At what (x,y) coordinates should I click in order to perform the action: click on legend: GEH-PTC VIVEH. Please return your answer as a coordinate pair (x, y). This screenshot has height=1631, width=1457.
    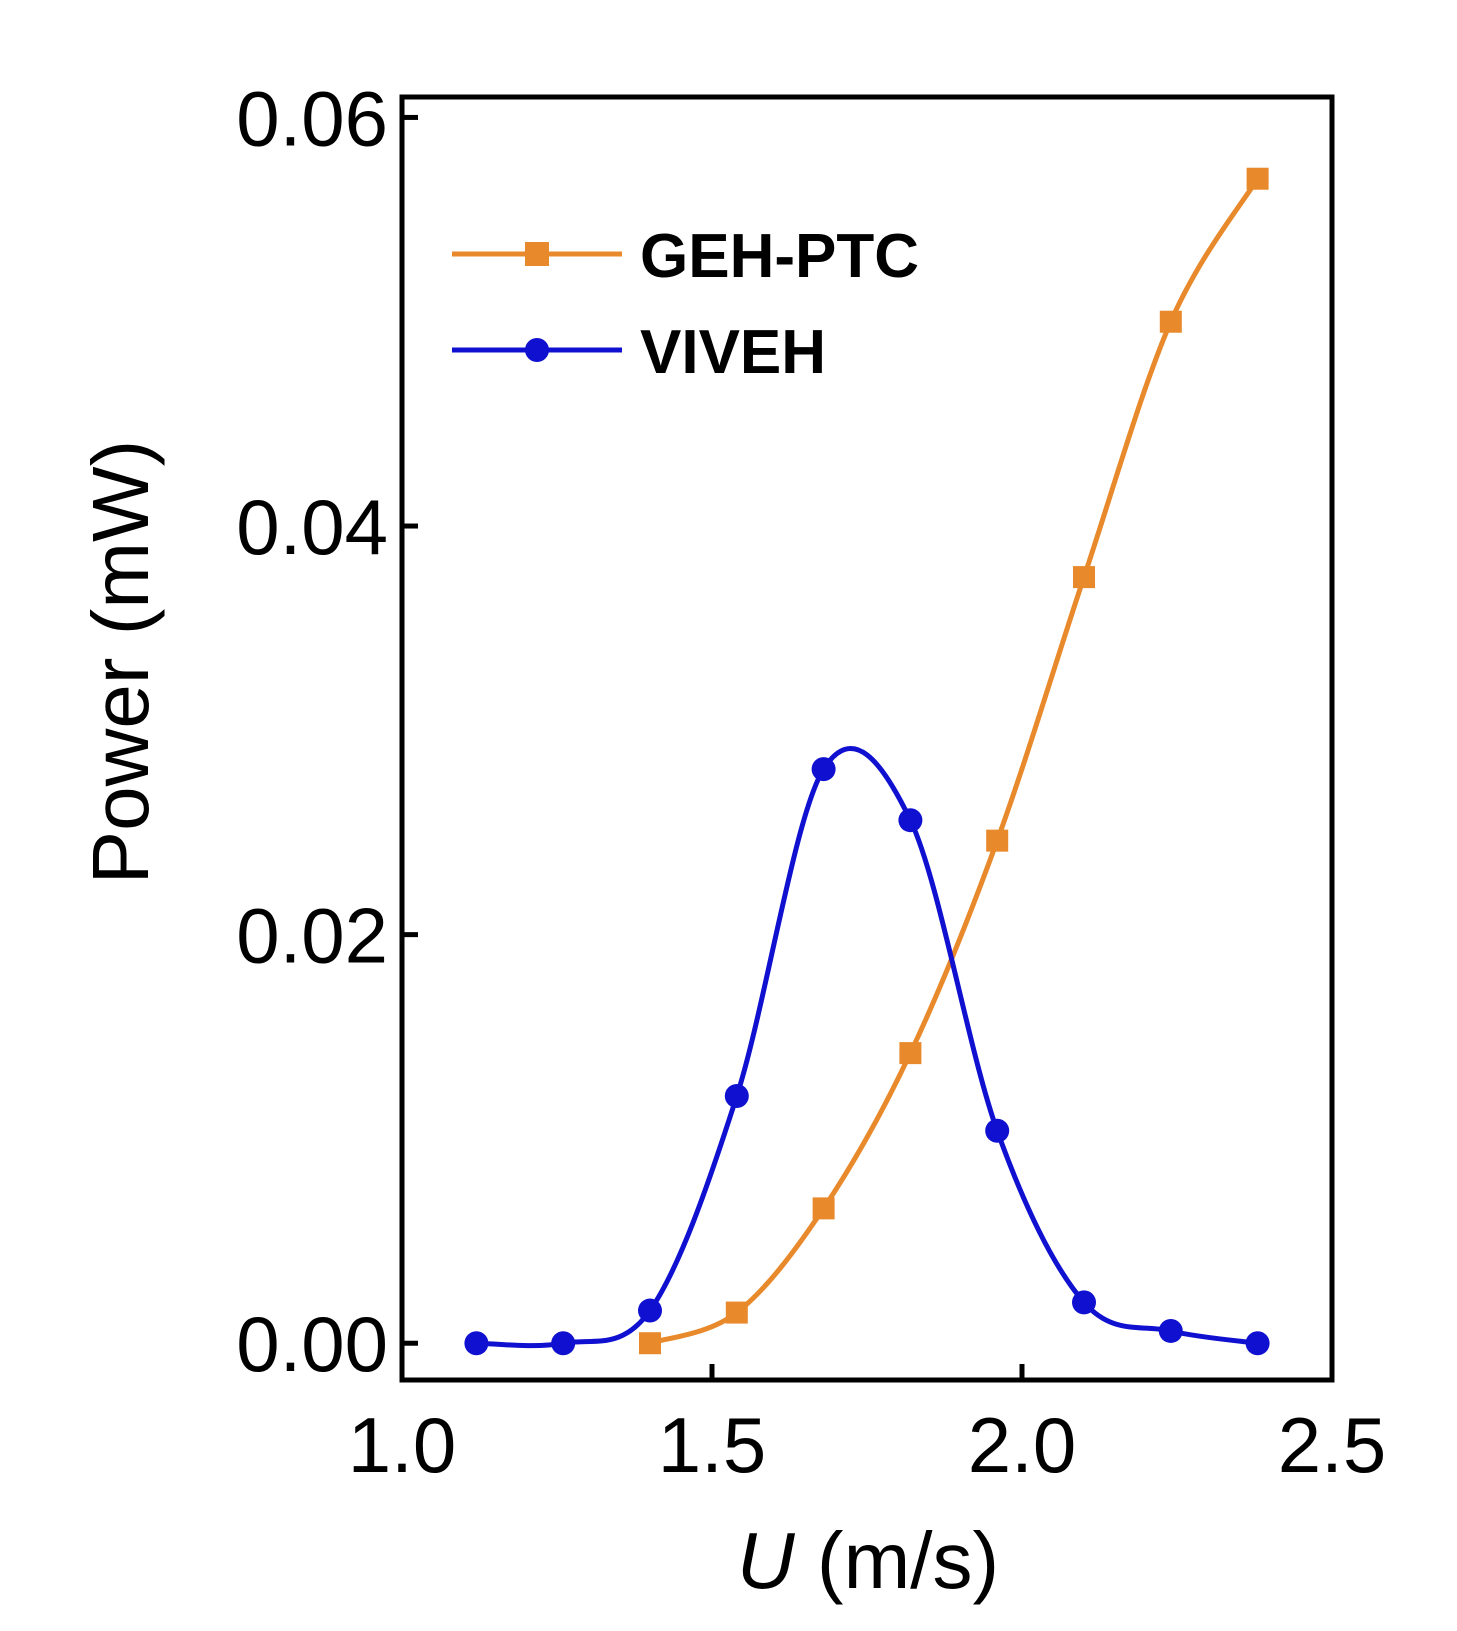
    Looking at the image, I should click on (685, 304).